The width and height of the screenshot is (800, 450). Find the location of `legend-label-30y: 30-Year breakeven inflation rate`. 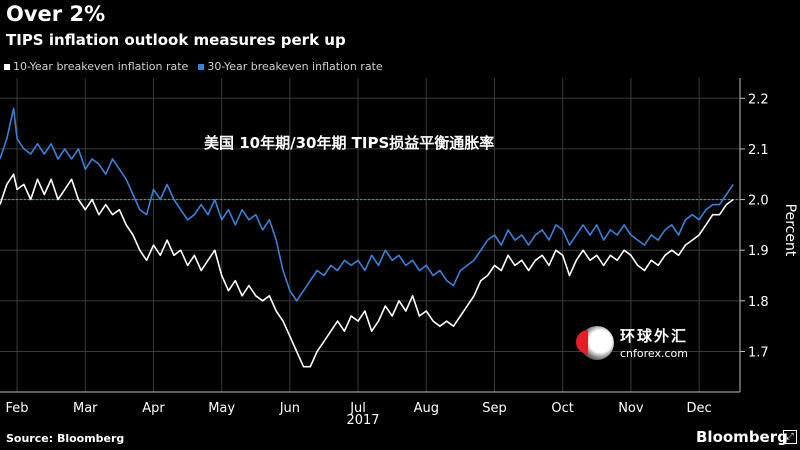

legend-label-30y: 30-Year breakeven inflation rate is located at coordinates (295, 66).